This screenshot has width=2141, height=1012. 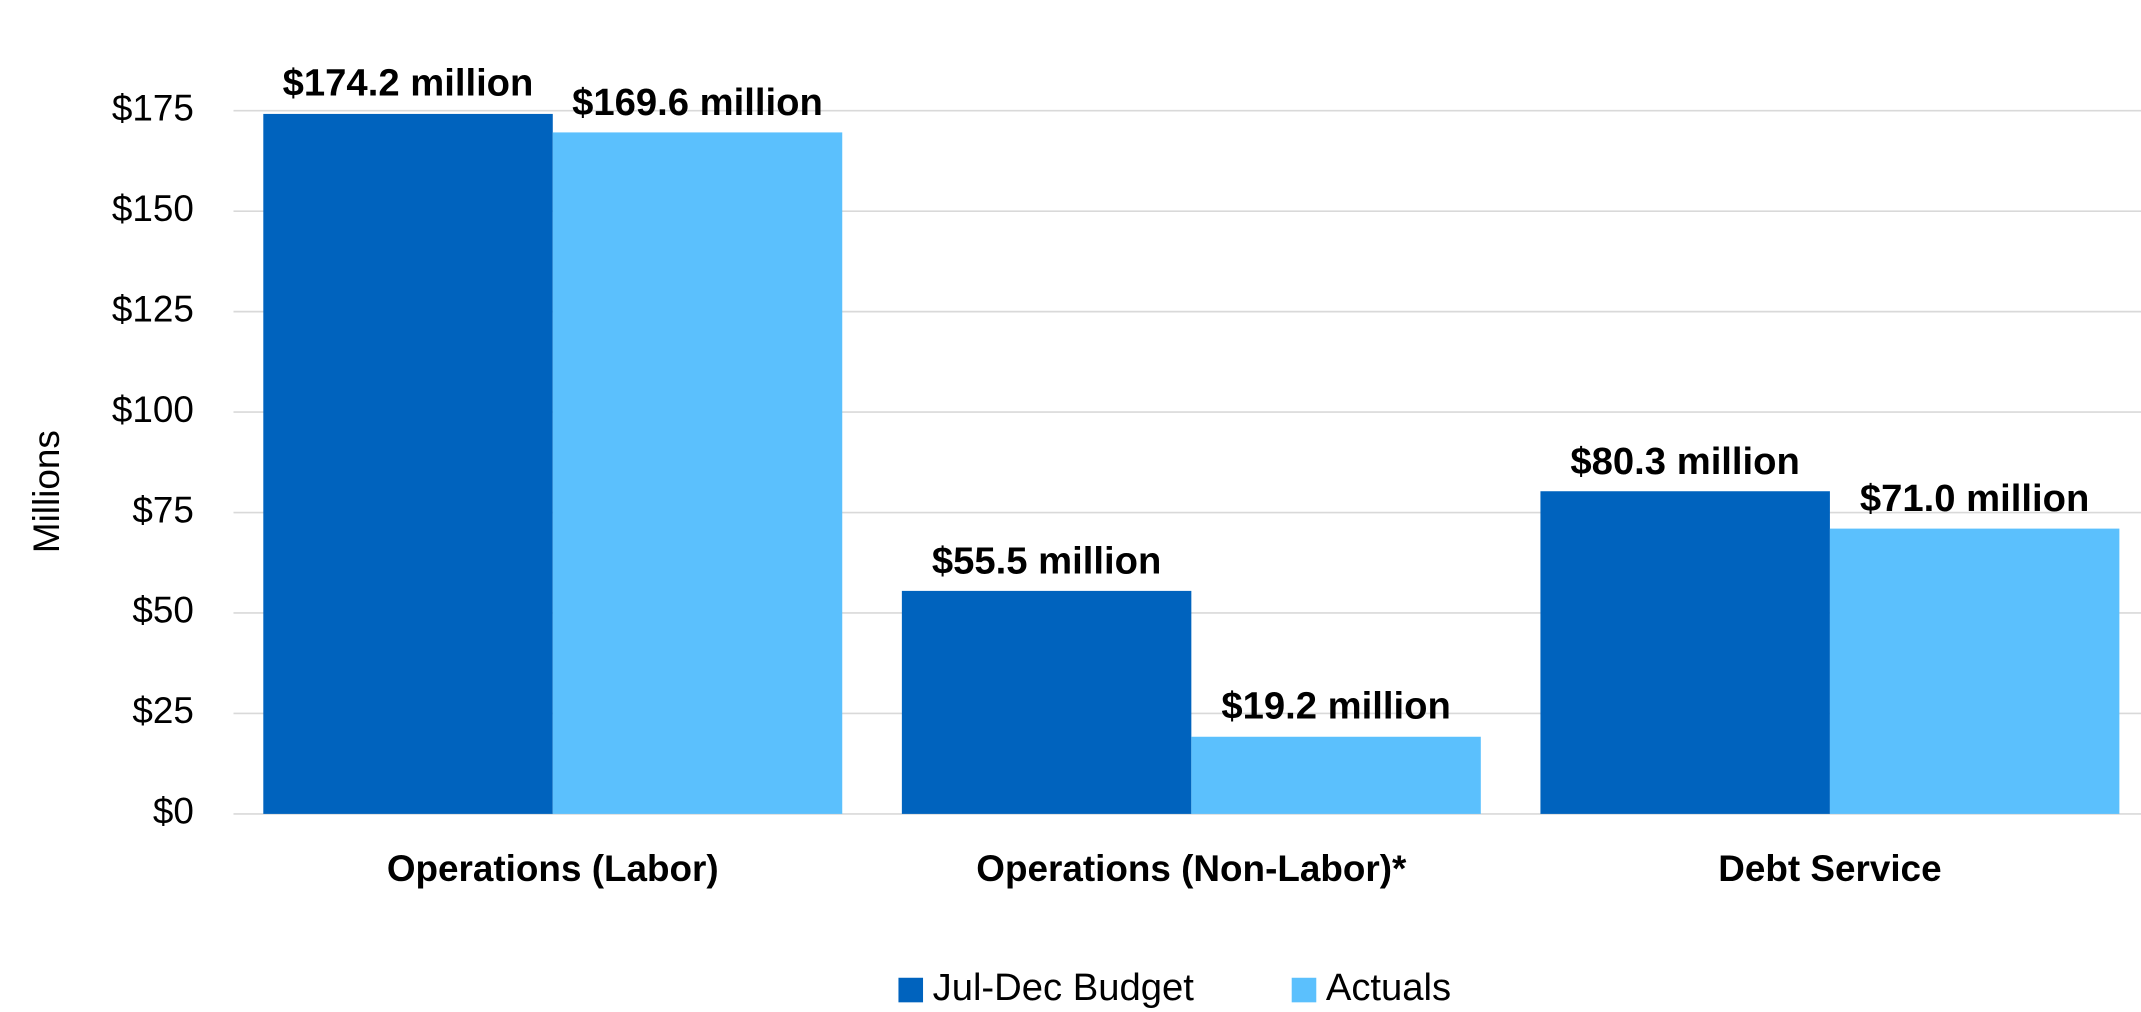 What do you see at coordinates (153, 409) in the screenshot?
I see `y-tick-label: $100` at bounding box center [153, 409].